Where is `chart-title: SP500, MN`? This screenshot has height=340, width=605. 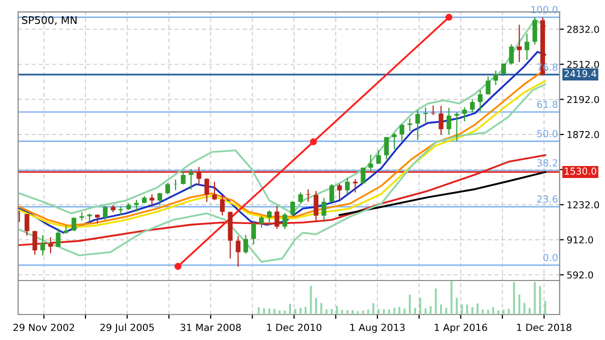 chart-title: SP500, MN is located at coordinates (49, 21).